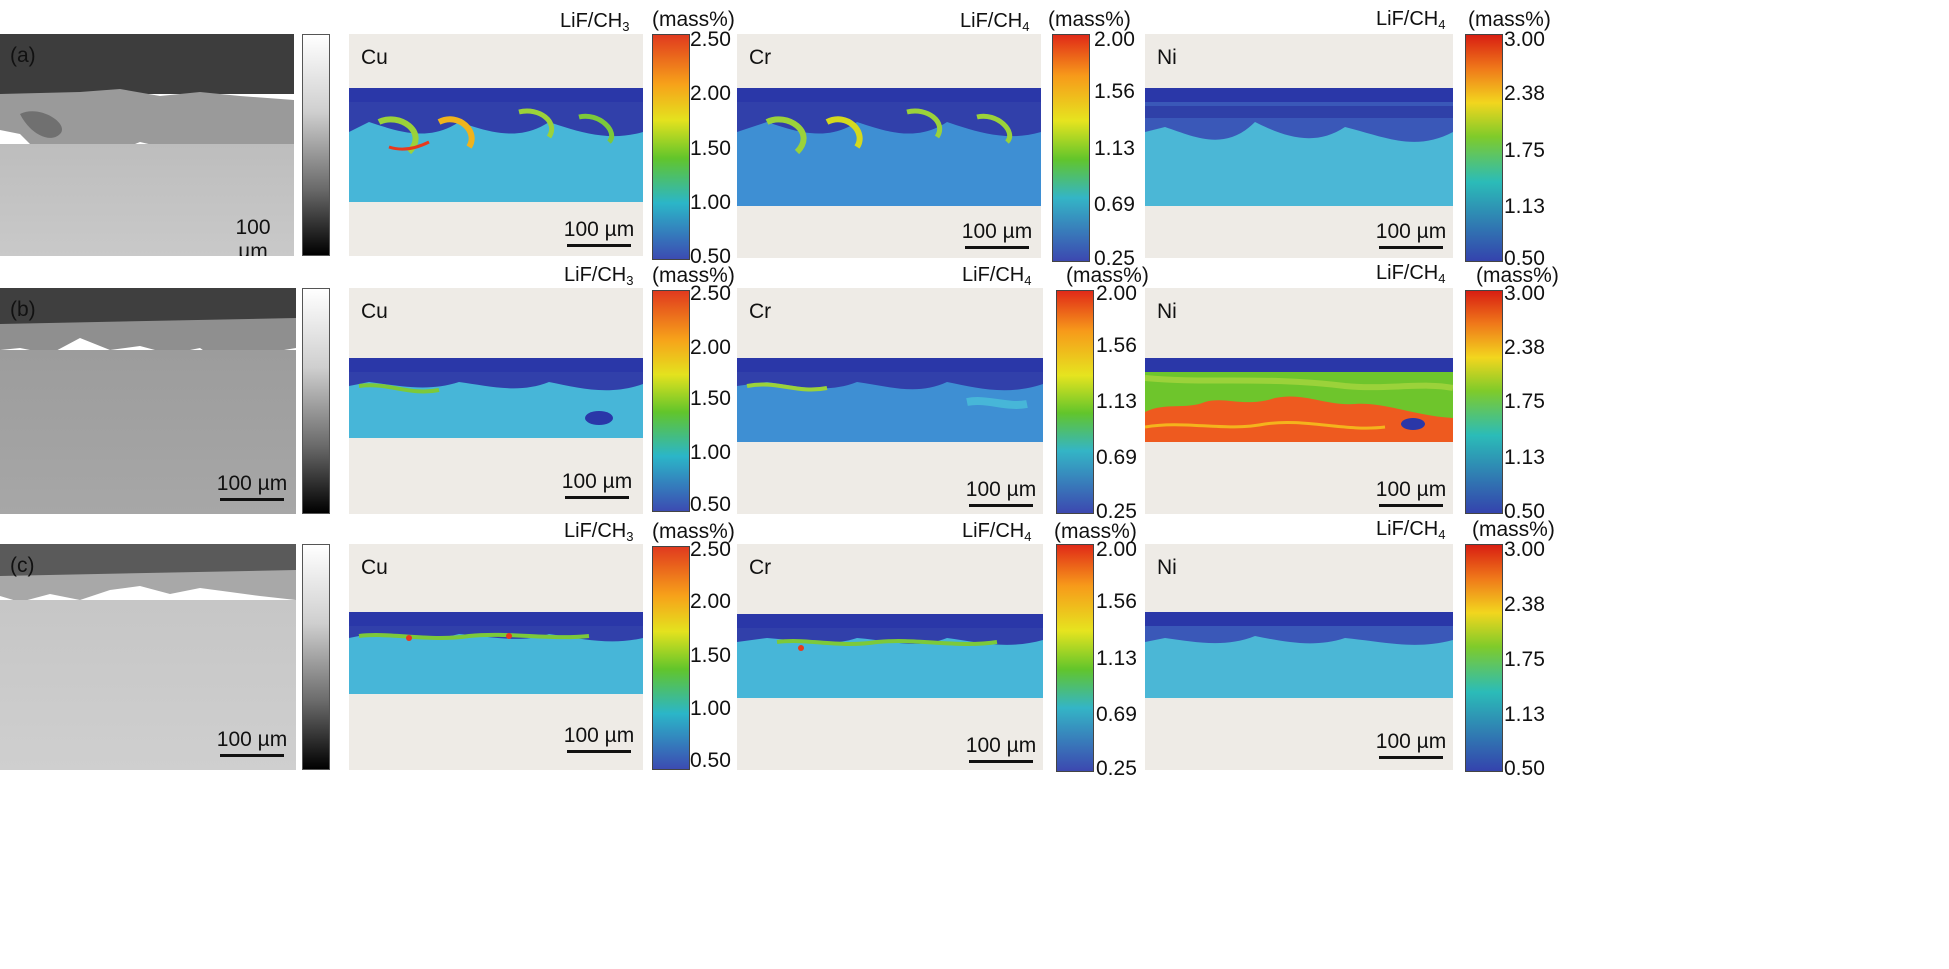 This screenshot has height=969, width=1949. I want to click on panel-label: (c), so click(22, 565).